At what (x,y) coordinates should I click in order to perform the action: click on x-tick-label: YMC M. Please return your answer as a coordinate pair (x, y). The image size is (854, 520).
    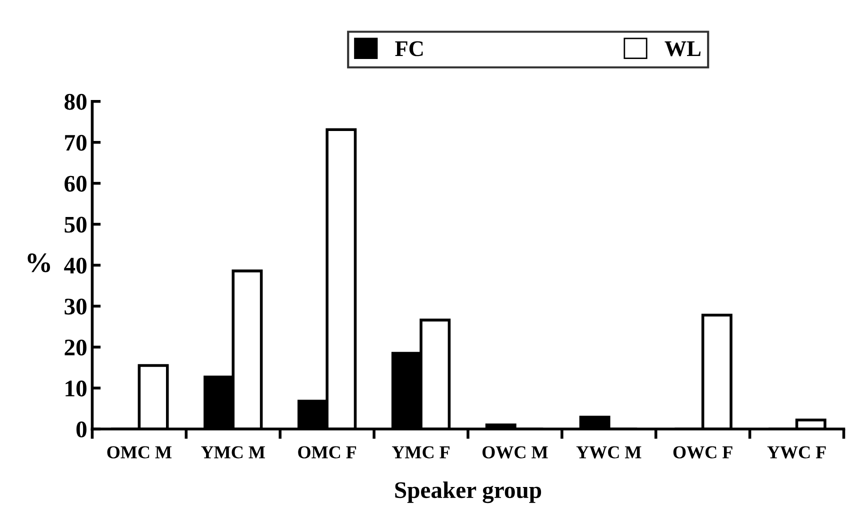
    Looking at the image, I should click on (233, 452).